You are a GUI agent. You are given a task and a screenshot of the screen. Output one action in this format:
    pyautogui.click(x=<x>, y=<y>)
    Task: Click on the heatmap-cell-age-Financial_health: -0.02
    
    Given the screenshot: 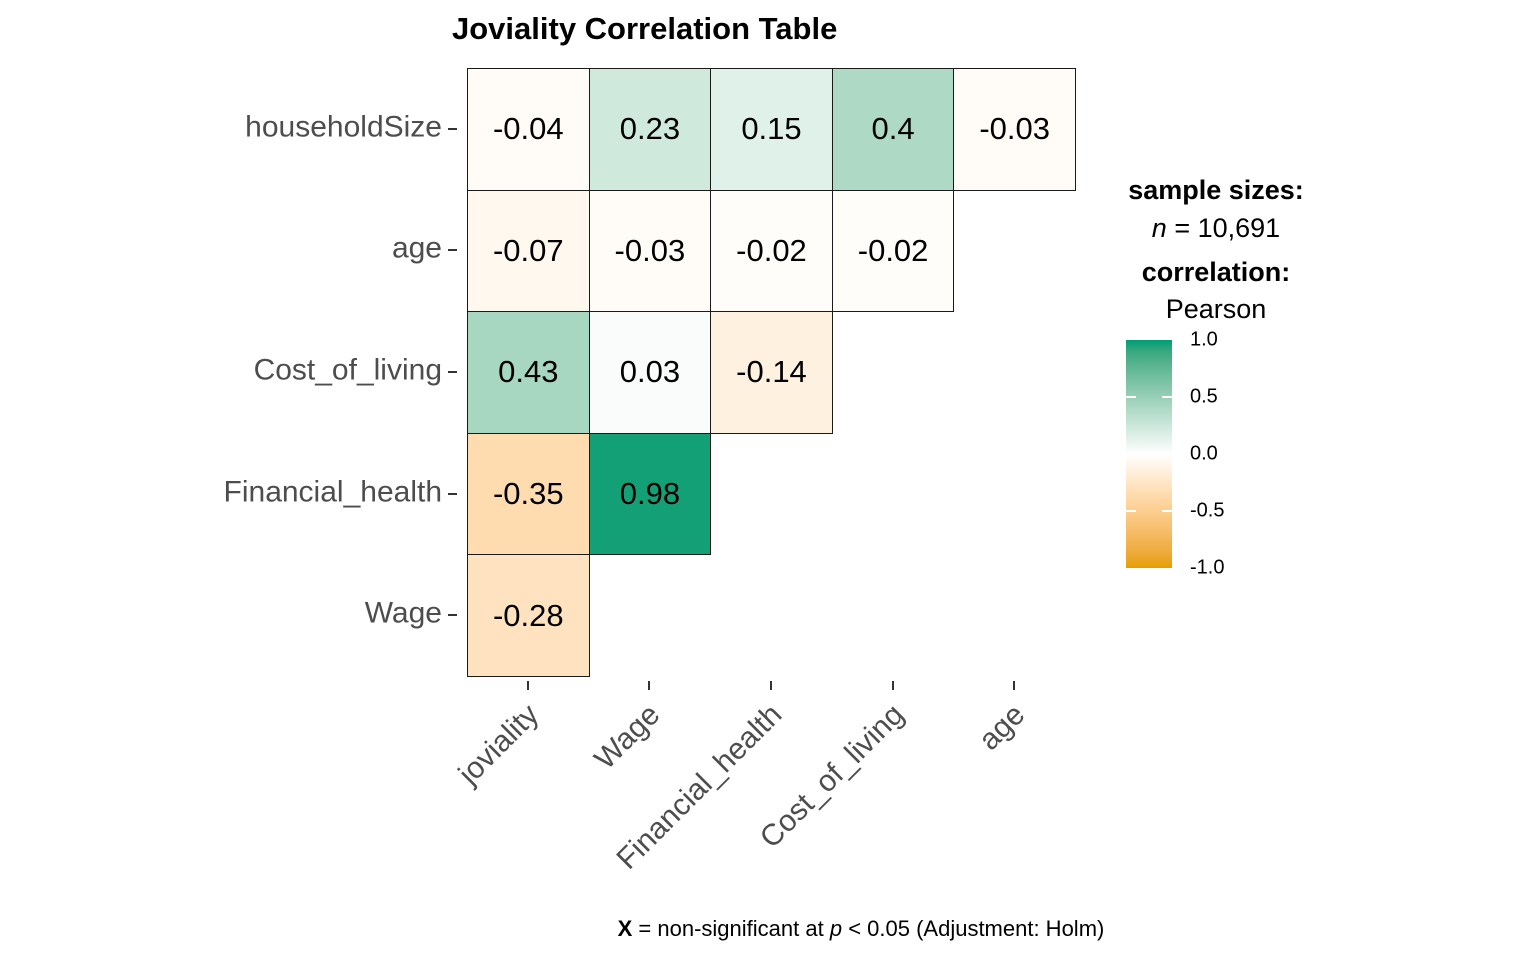 What is the action you would take?
    pyautogui.click(x=771, y=251)
    